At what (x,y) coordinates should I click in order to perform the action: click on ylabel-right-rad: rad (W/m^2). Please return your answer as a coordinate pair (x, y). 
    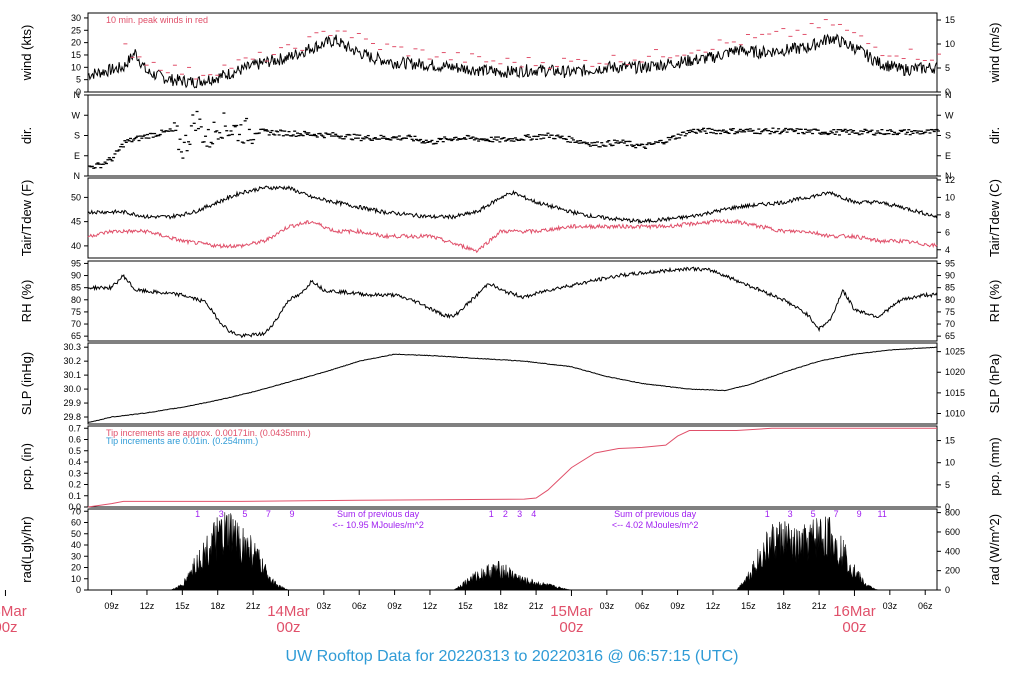
    Looking at the image, I should click on (994, 549).